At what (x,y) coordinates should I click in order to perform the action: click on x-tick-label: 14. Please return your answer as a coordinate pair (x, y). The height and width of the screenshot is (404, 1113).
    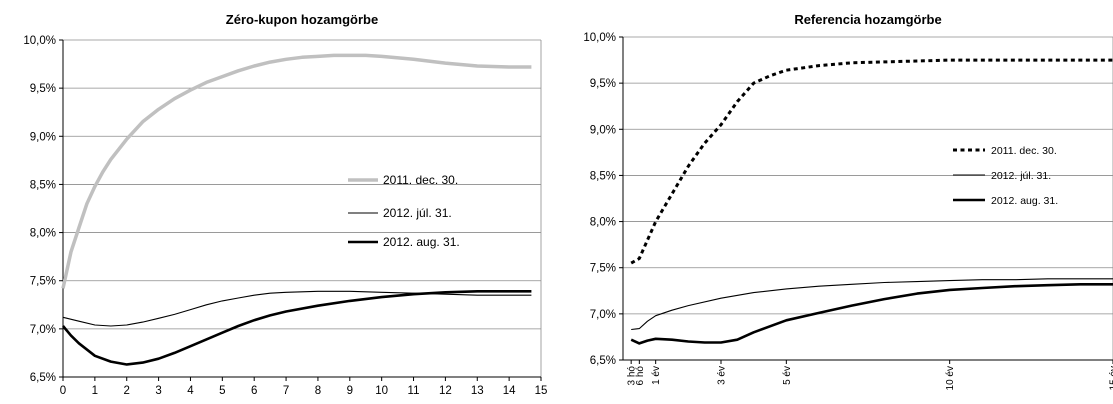
    Looking at the image, I should click on (509, 391).